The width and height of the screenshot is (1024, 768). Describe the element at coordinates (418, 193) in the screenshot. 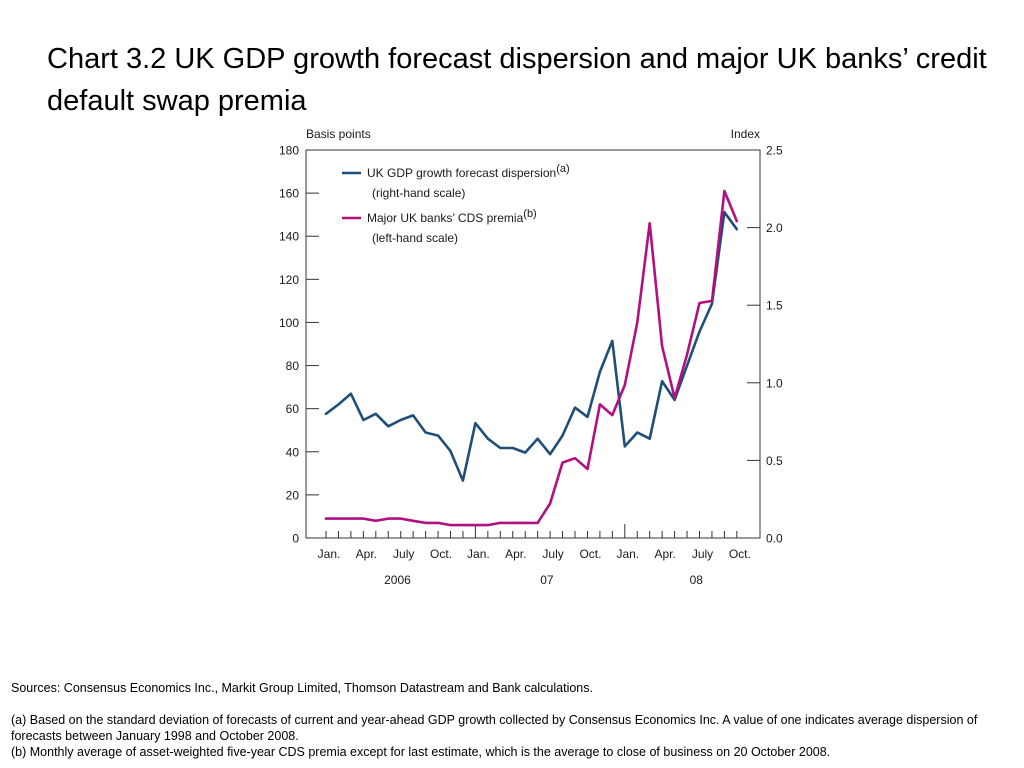

I see `legend-note-gdp: (right-hand scale)` at that location.